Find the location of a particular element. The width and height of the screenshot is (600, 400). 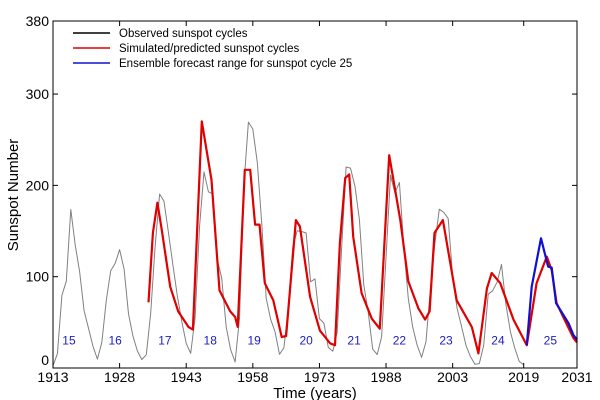

legend-entry-1: Observed sunspot cycles is located at coordinates (183, 34).